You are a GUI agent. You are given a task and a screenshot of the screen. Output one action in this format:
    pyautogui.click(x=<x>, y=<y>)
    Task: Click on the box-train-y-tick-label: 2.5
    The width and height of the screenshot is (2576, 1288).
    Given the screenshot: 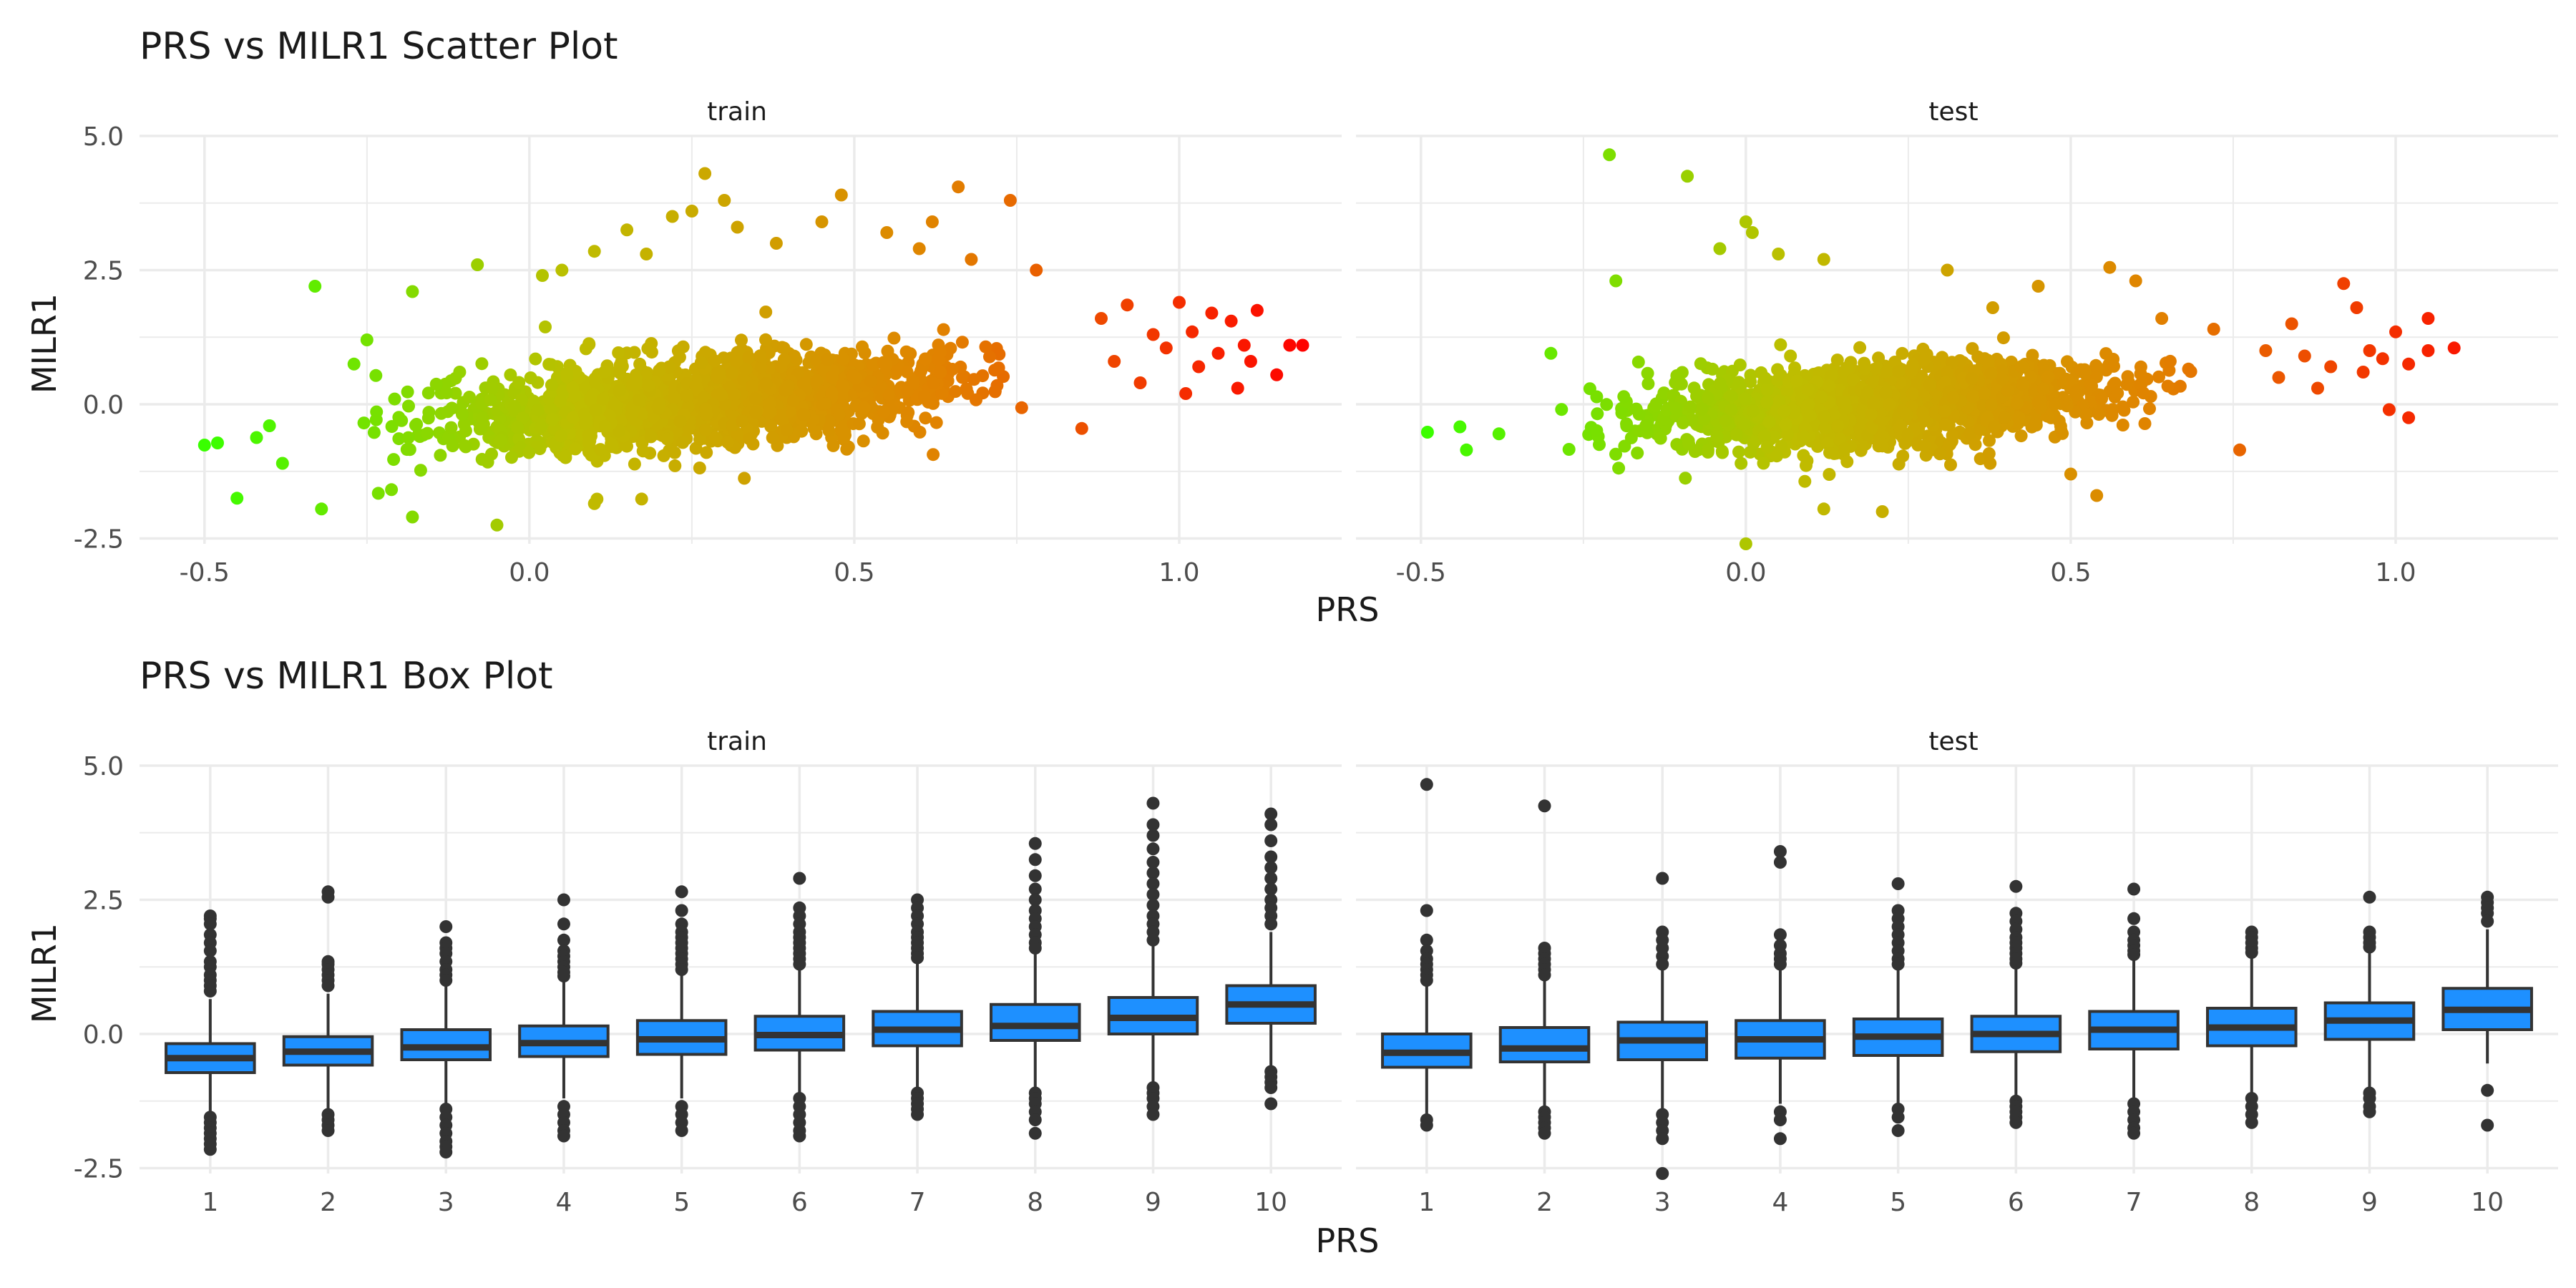 What is the action you would take?
    pyautogui.click(x=103, y=901)
    